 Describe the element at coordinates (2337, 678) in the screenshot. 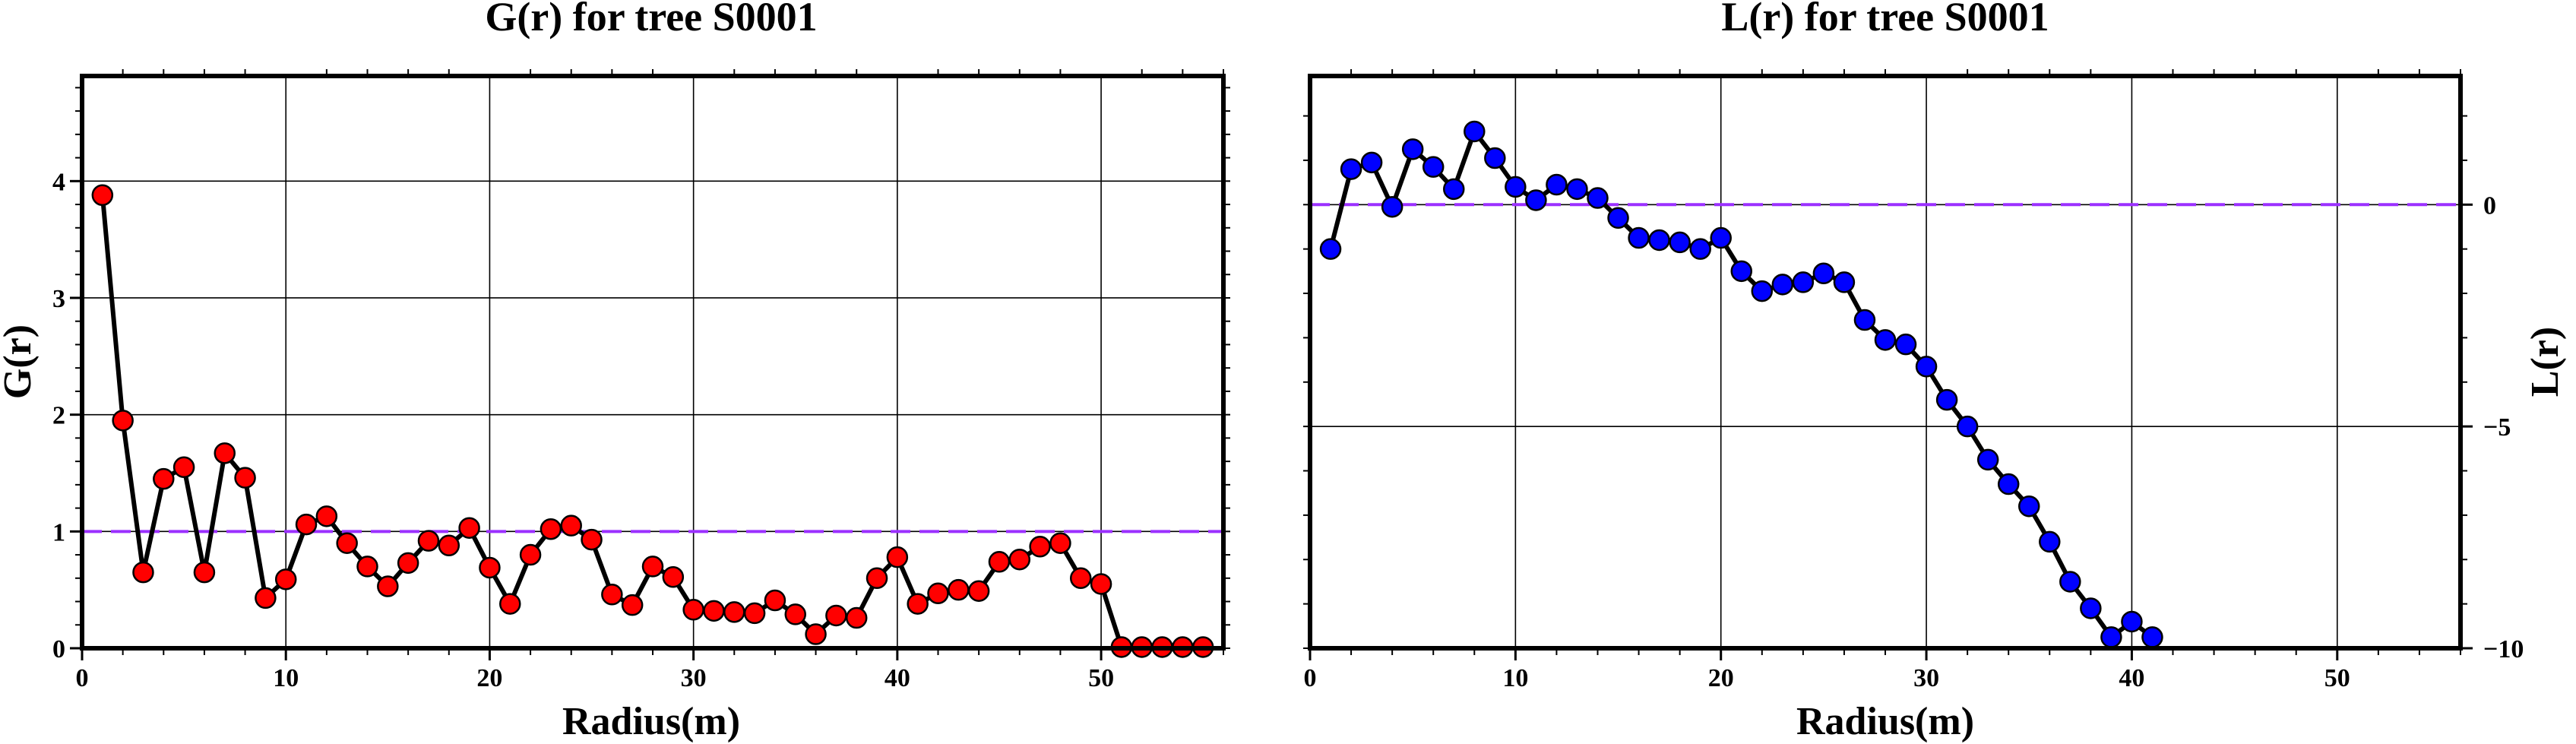

I see `l-x-tick-label: 50` at that location.